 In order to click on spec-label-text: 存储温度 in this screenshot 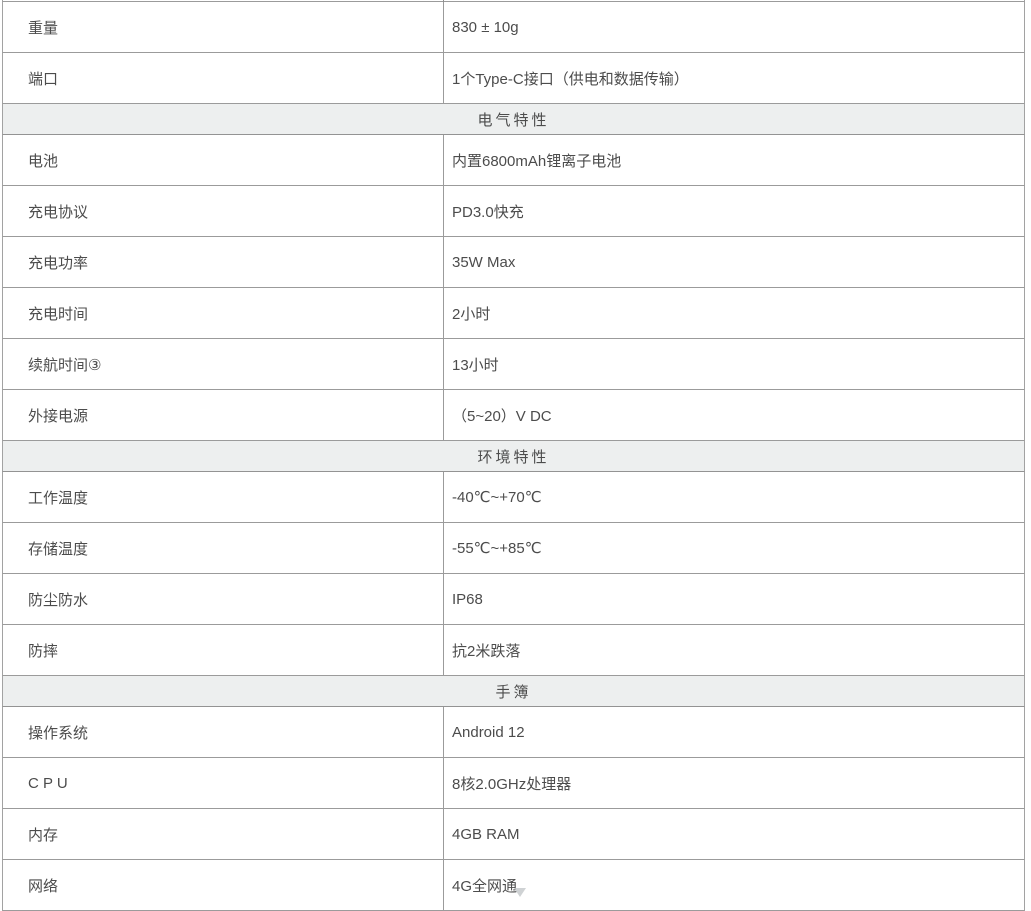, I will do `click(58, 549)`.